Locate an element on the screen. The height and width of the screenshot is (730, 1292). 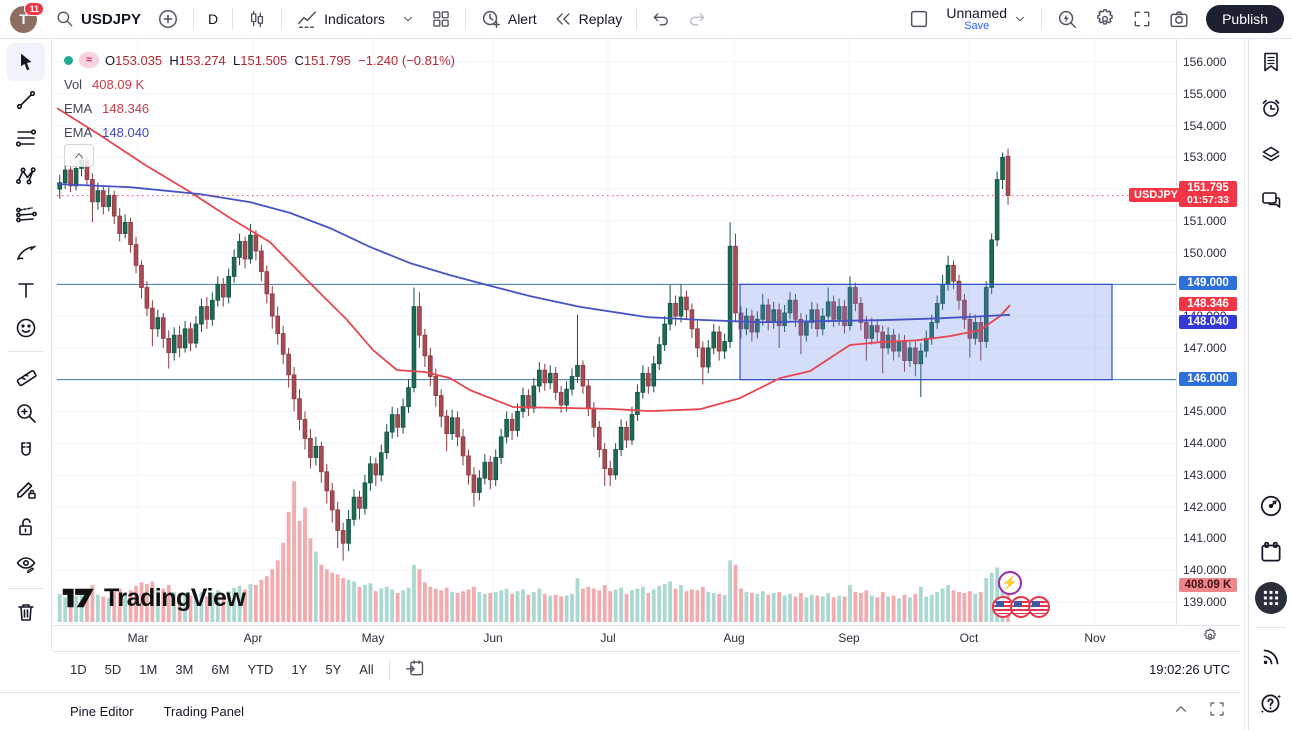
tool-remove-objects is located at coordinates (26, 612).